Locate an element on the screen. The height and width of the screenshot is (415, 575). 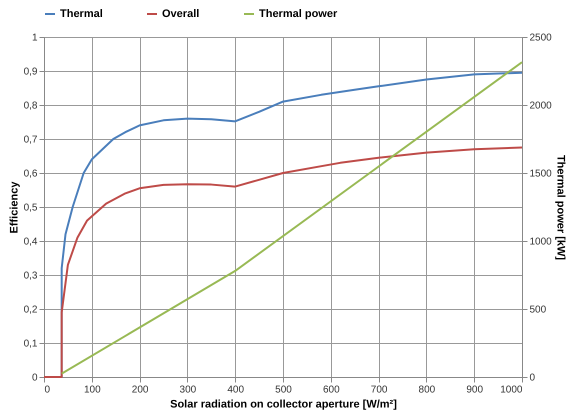
y-tick-label: 0 is located at coordinates (35, 378).